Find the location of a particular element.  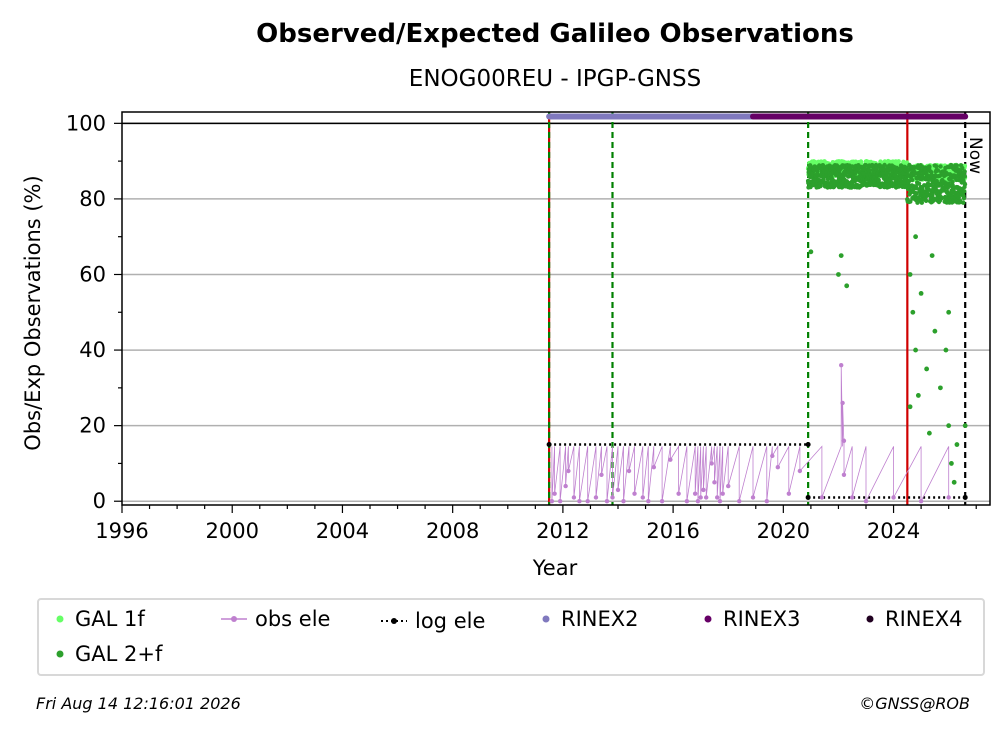

x-tick-label: 2008 is located at coordinates (452, 531).